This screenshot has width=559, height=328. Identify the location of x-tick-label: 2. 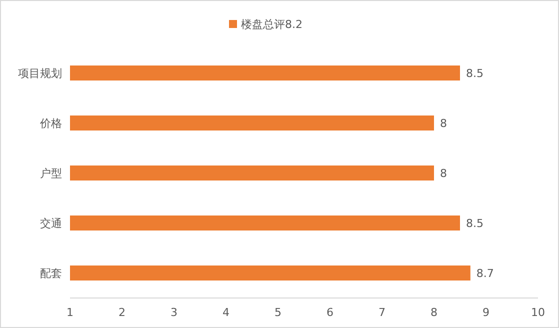
(122, 312).